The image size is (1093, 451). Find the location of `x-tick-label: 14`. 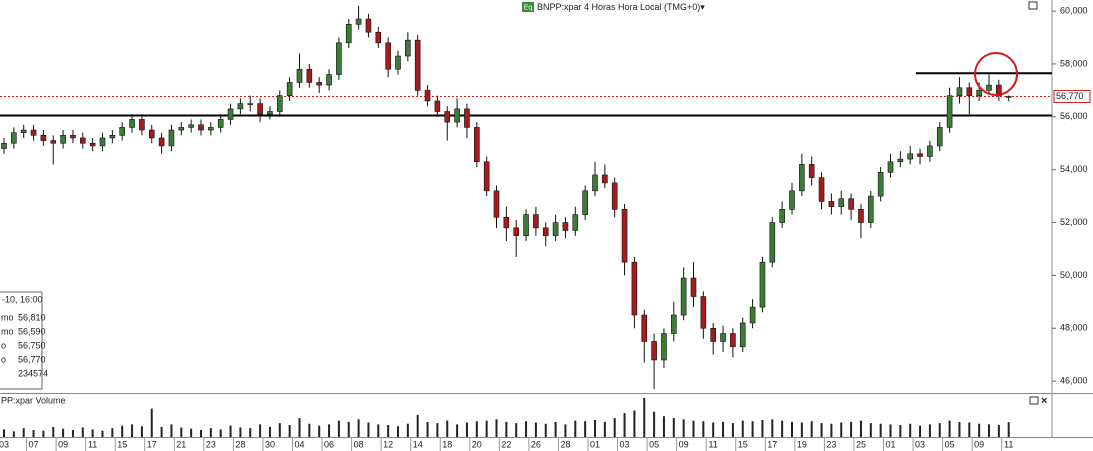

x-tick-label: 14 is located at coordinates (418, 444).